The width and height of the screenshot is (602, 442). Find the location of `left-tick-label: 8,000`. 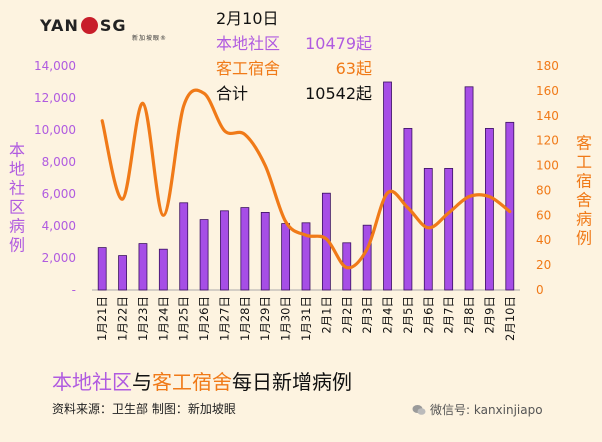

left-tick-label: 8,000 is located at coordinates (59, 162).